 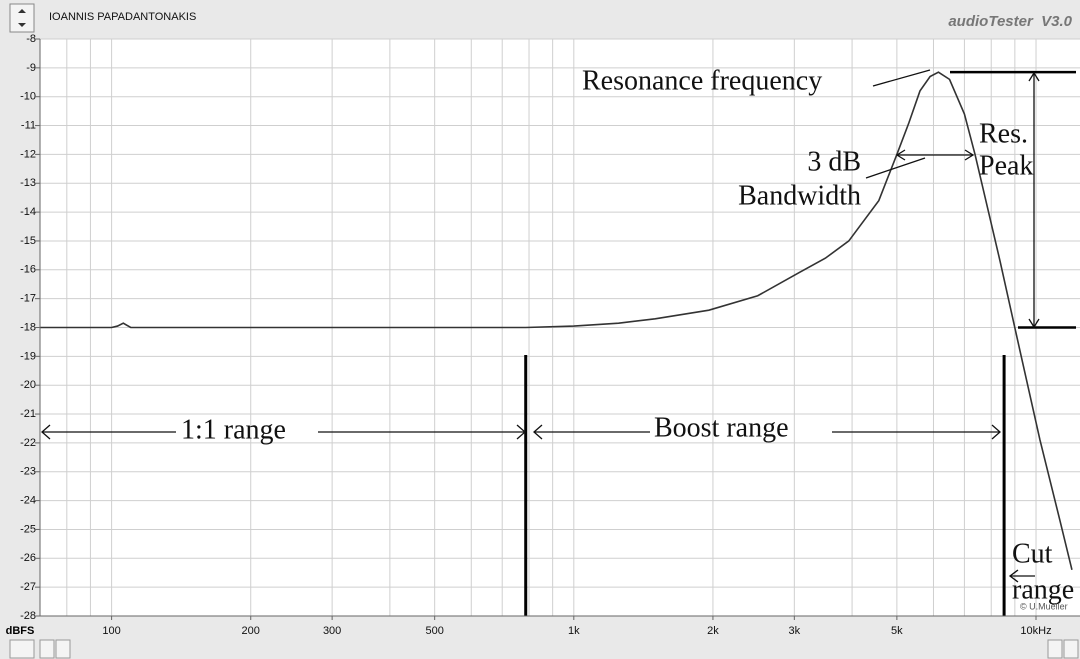 I want to click on x-tick-label: 3k, so click(x=795, y=631).